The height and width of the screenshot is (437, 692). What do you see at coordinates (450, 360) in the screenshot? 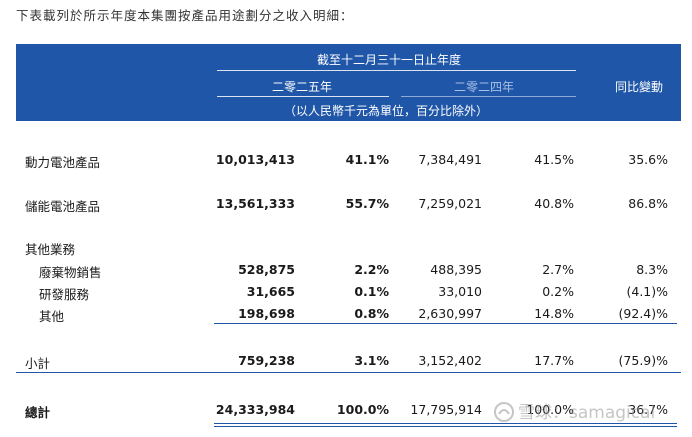
I see `value-2024: 3,152,402` at bounding box center [450, 360].